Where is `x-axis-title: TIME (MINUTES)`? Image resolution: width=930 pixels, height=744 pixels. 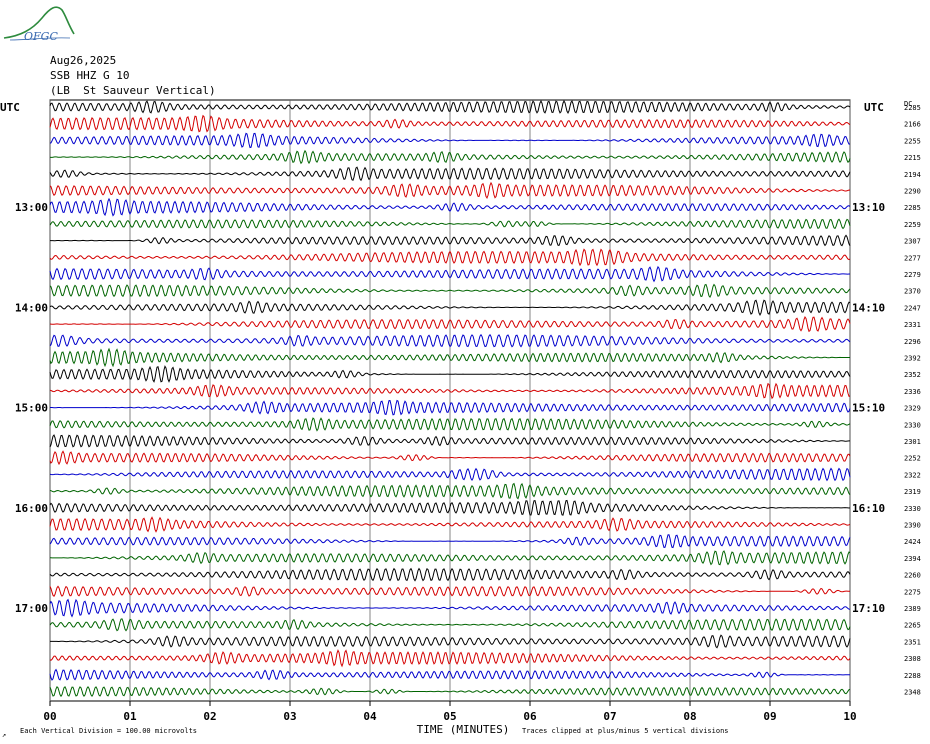
x-axis-title: TIME (MINUTES) is located at coordinates (463, 729).